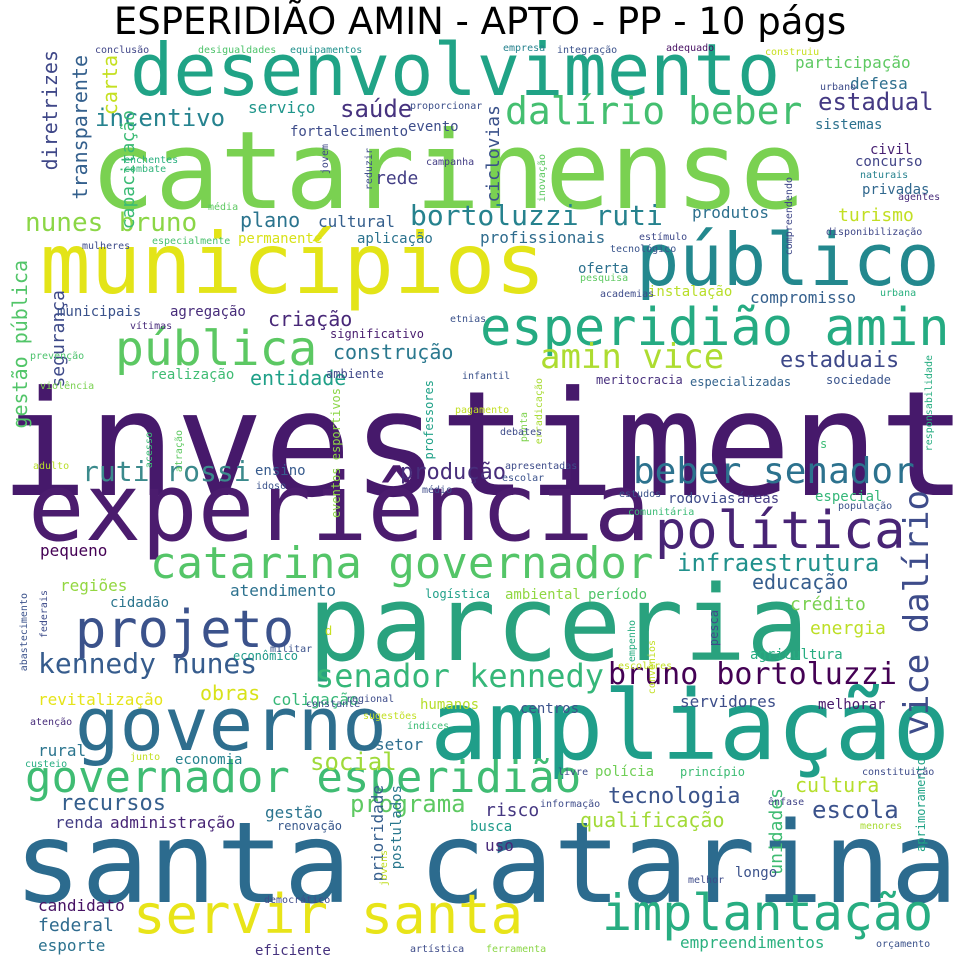  What do you see at coordinates (516, 949) in the screenshot?
I see `word-ferramenta: ferramenta` at bounding box center [516, 949].